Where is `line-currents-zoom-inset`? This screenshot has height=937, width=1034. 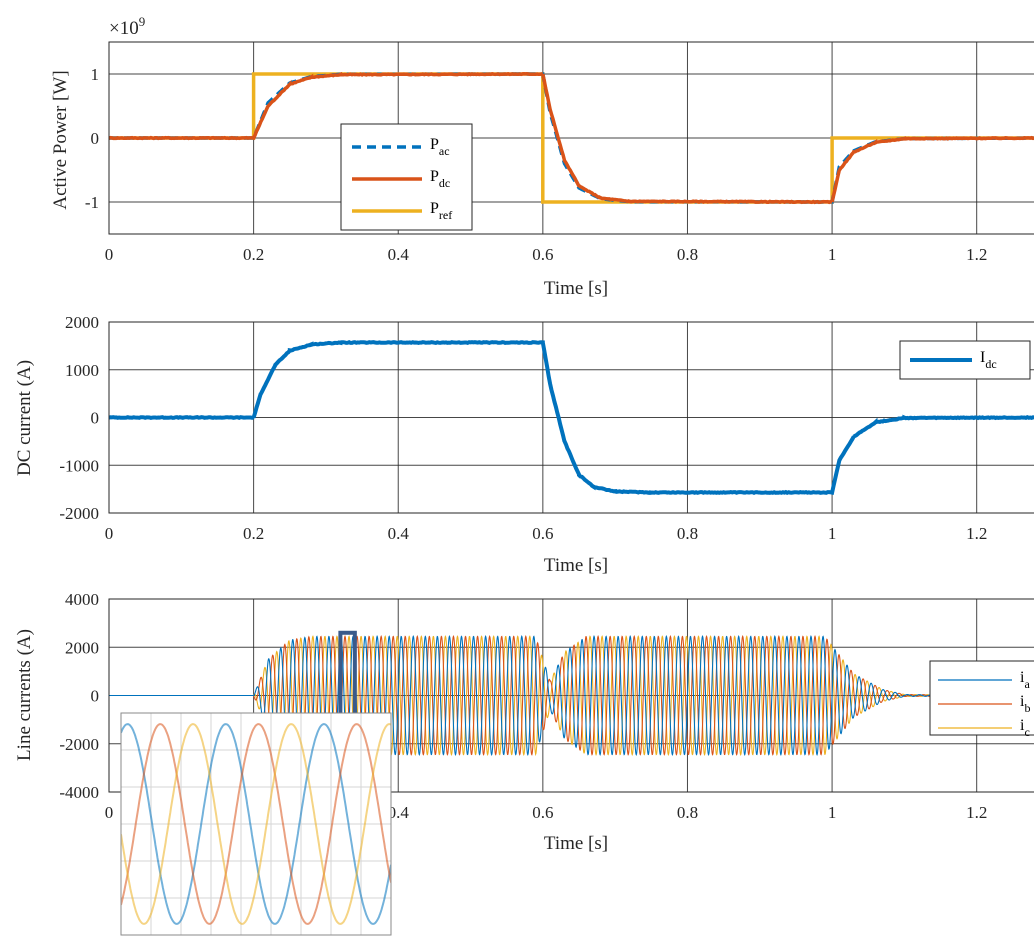 line-currents-zoom-inset is located at coordinates (256, 824).